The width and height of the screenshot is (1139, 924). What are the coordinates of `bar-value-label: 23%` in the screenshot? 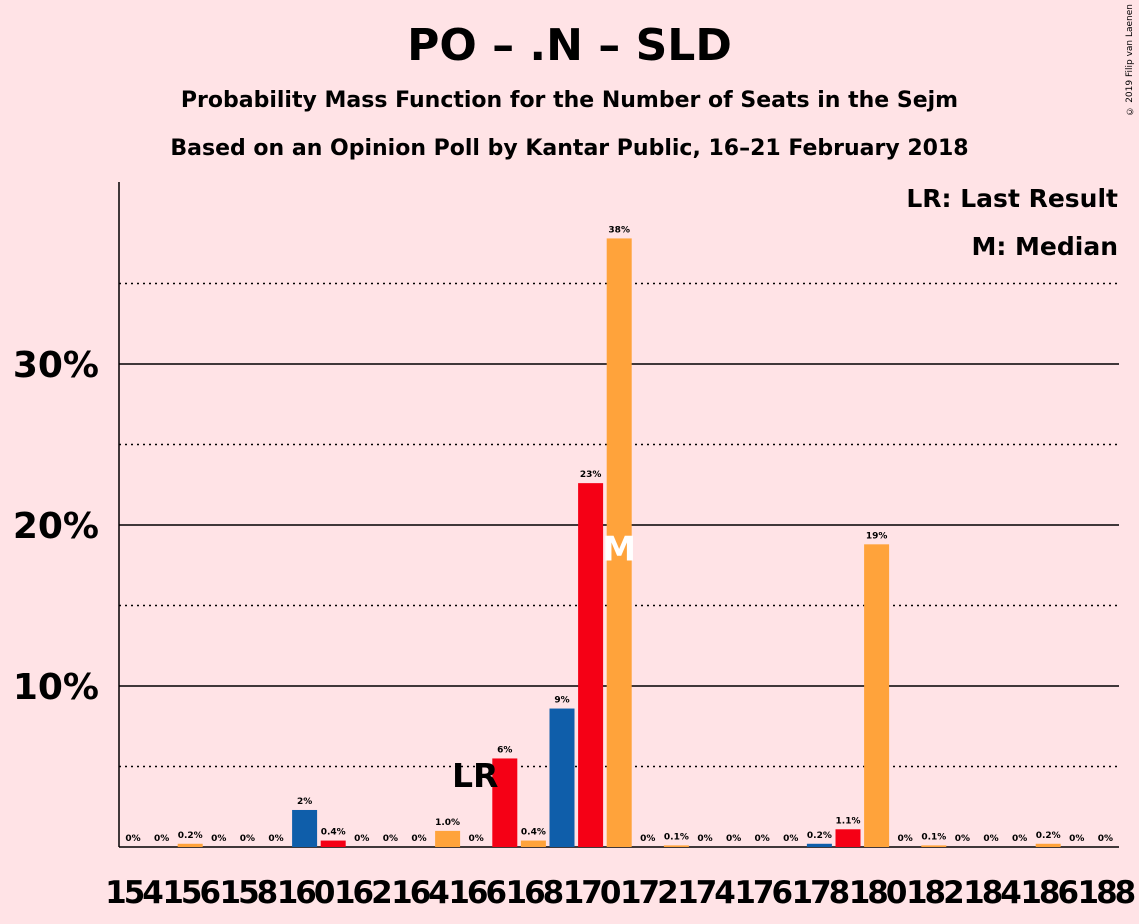 It's located at (591, 475).